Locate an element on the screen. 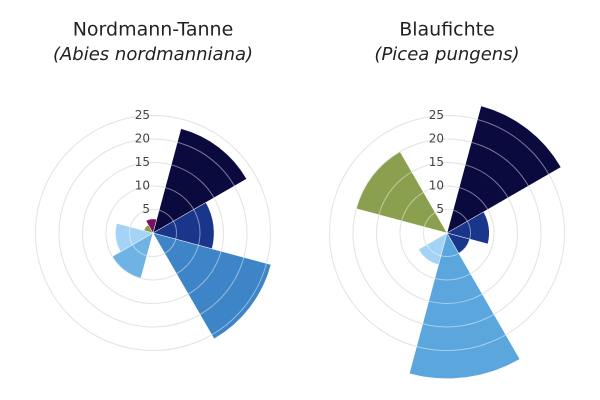  chart-title: Nordmann-Tanne is located at coordinates (153, 30).